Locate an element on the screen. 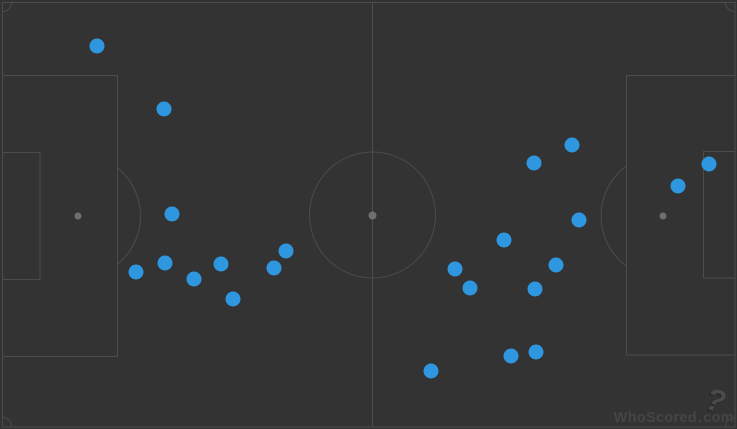  center-circle is located at coordinates (372, 215).